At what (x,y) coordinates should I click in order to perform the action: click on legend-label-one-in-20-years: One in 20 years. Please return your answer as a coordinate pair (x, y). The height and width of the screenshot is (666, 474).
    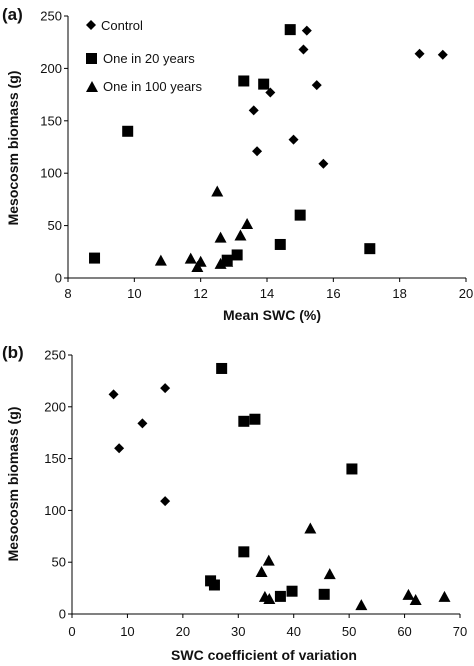
    Looking at the image, I should click on (149, 58).